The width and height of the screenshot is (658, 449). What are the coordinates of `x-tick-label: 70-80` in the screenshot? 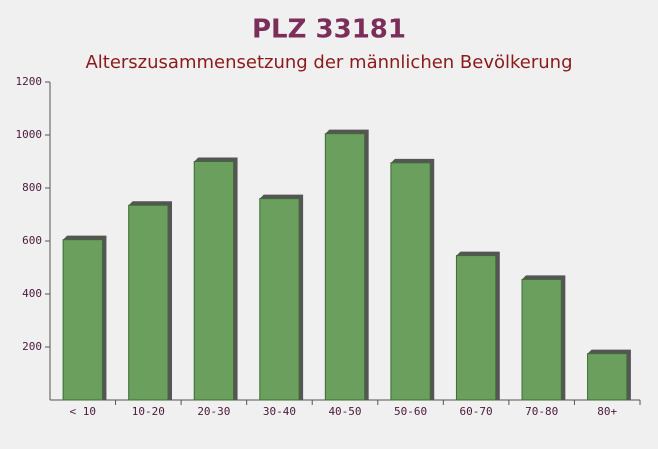 It's located at (541, 411).